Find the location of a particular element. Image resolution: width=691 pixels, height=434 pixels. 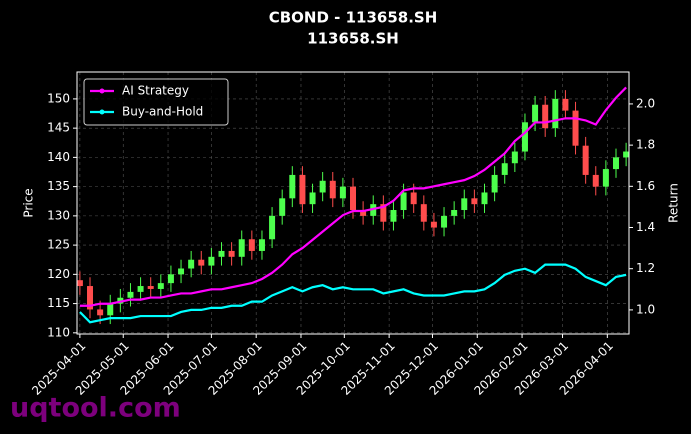

y2-tick-label: 1.0 is located at coordinates (645, 309).